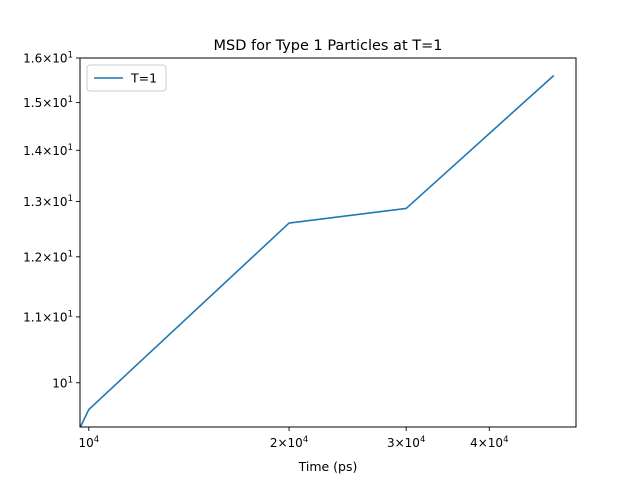 This screenshot has height=480, width=640. I want to click on x-tick-label: 2×104, so click(289, 442).